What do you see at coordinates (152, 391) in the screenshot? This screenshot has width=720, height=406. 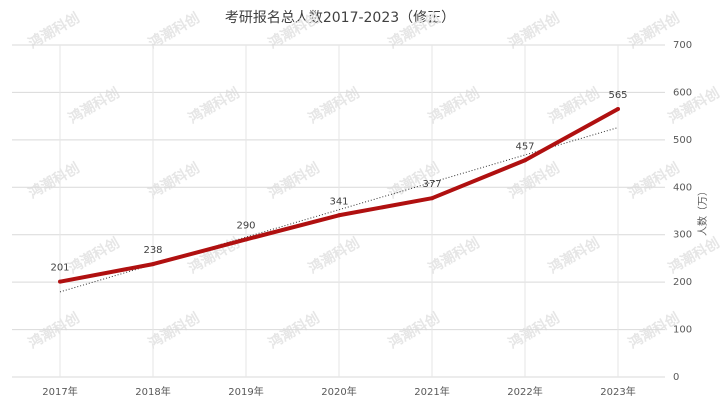 I see `x-tick-label: 2018年` at bounding box center [152, 391].